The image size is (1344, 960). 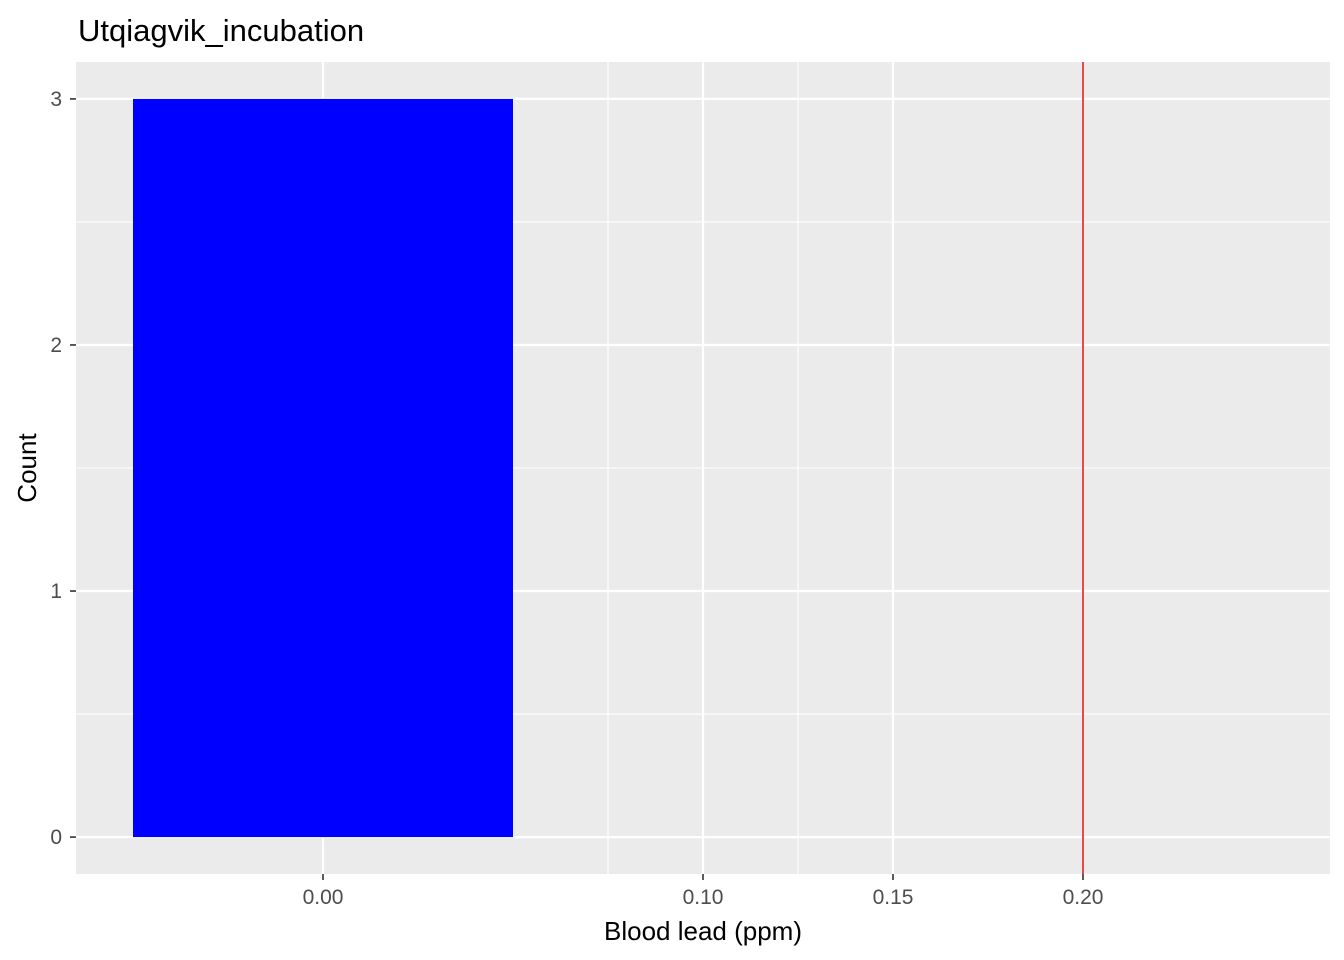 I want to click on x-axis: 0.00 0.10 0.15 0.20, so click(x=703, y=891).